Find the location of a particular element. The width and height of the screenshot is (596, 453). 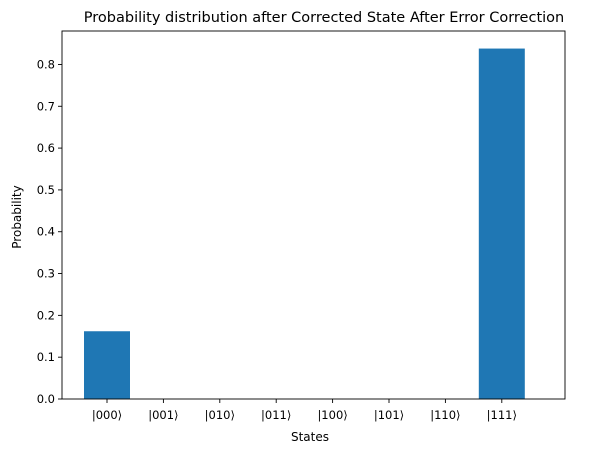

x-tick-label: |111⟩ is located at coordinates (502, 415).